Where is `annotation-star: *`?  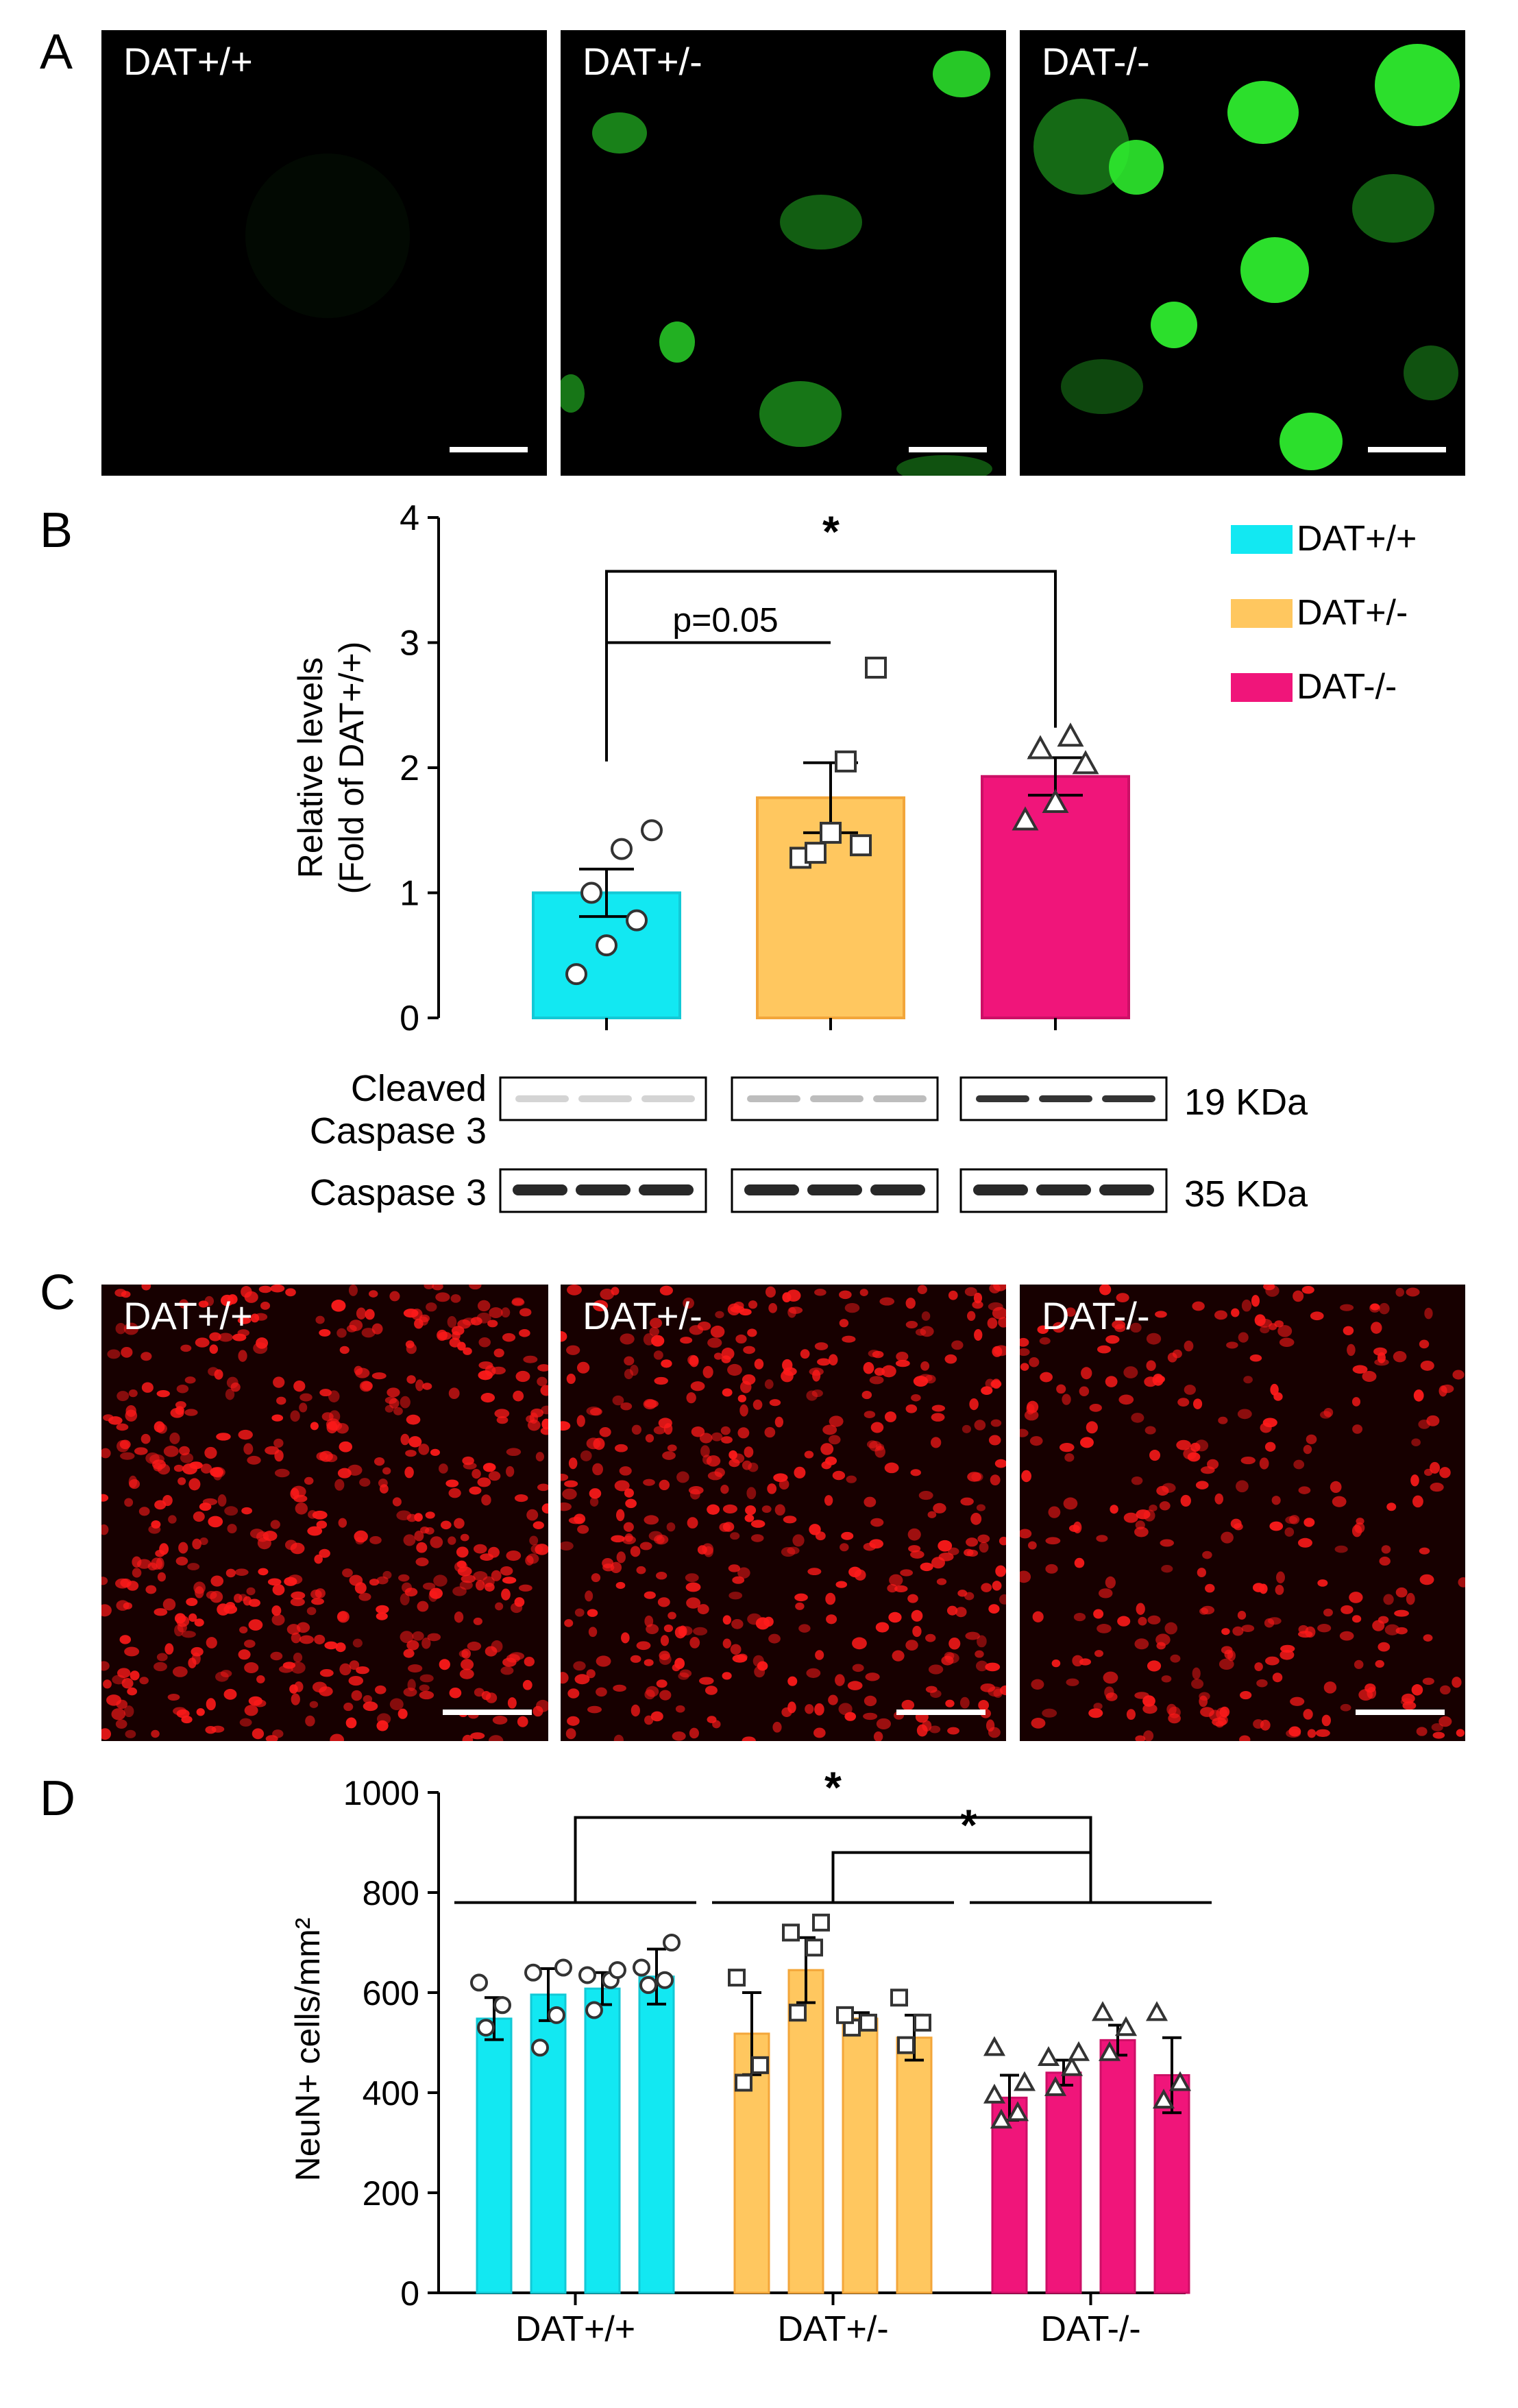 annotation-star: * is located at coordinates (833, 1787).